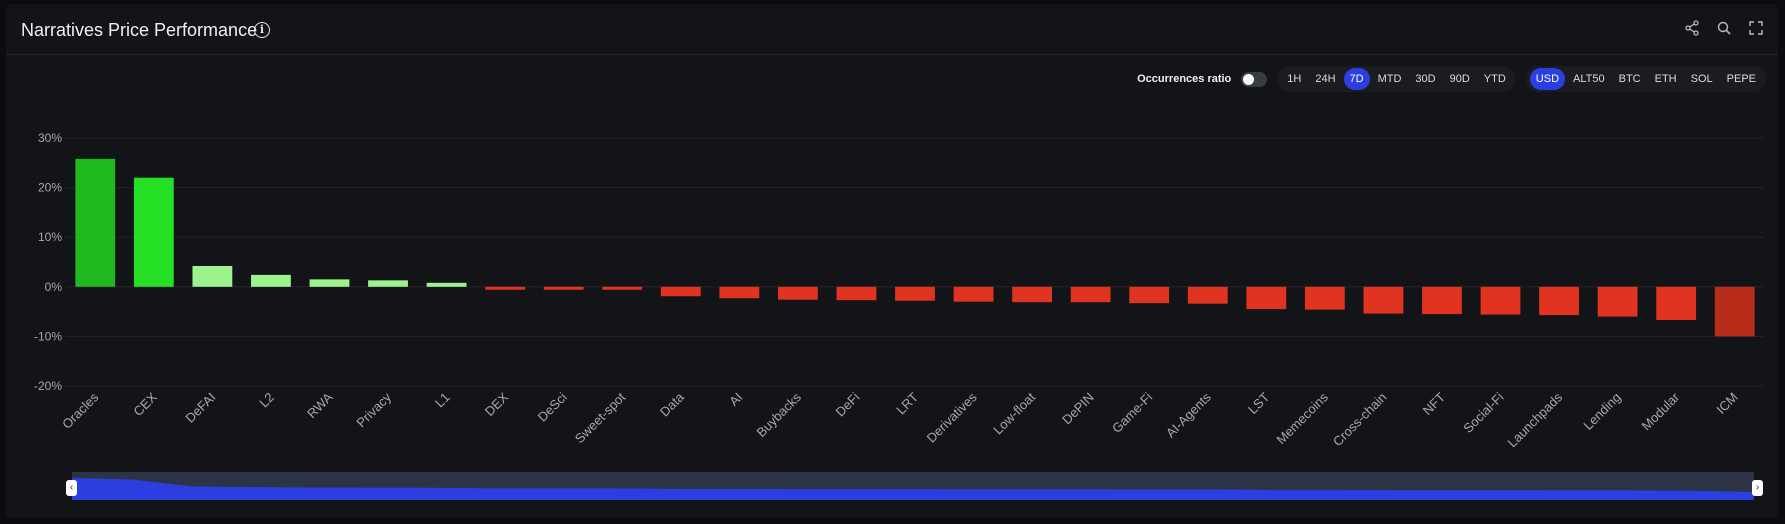 The image size is (1785, 524). Describe the element at coordinates (1383, 300) in the screenshot. I see `bar-cross-chain` at that location.